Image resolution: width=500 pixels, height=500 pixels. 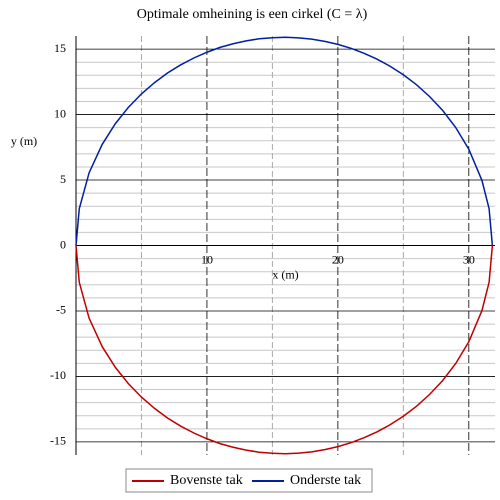 I want to click on y-tick-label: 10, so click(x=60, y=113).